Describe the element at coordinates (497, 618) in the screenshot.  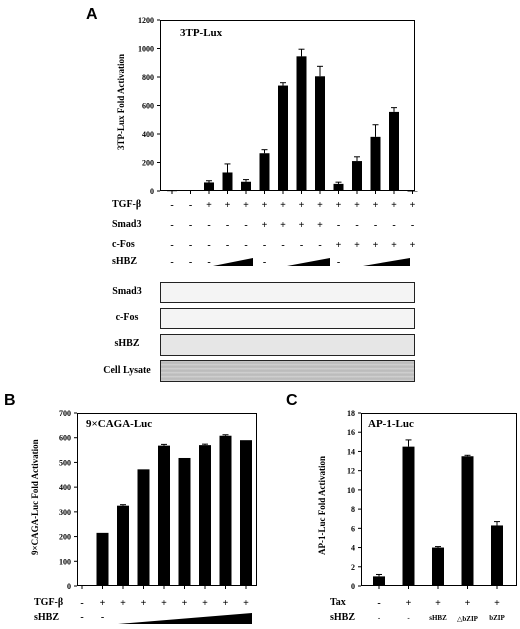
I see `sign-shbz-c: bZIP` at that location.